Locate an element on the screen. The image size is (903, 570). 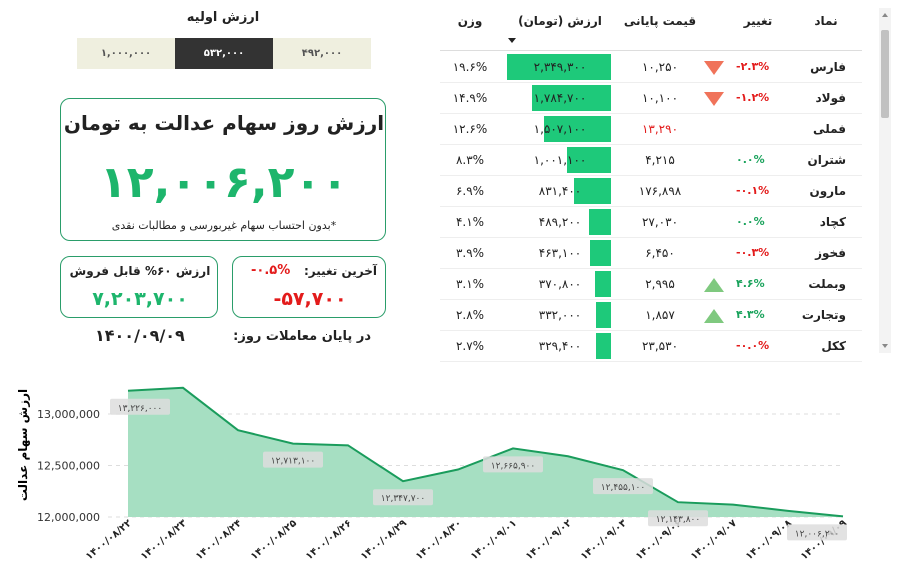
column-header: نماد is located at coordinates (826, 21).